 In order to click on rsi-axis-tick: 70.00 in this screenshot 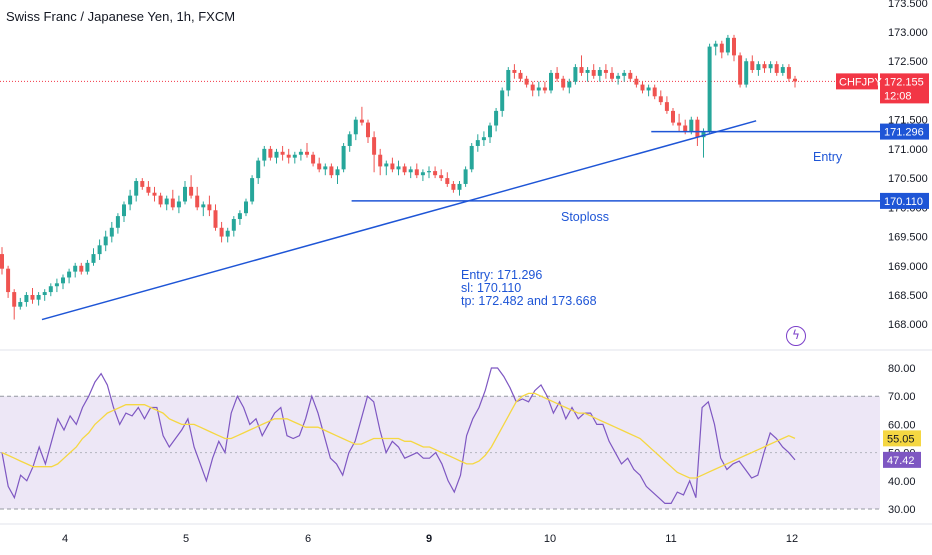, I will do `click(902, 397)`.